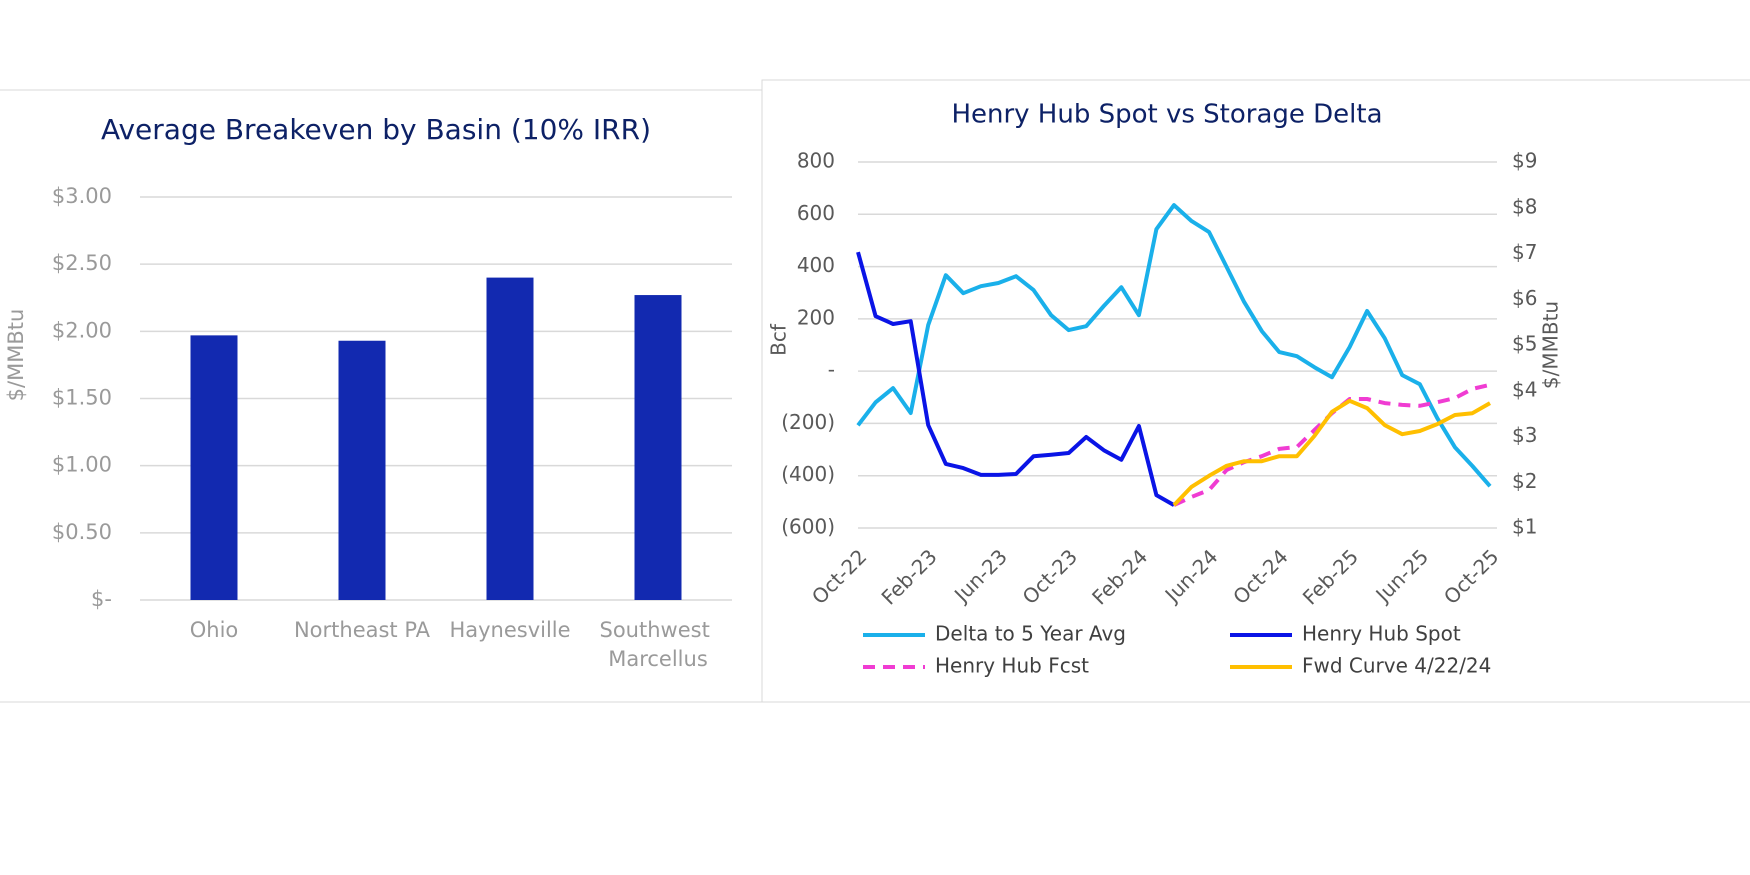  I want to click on x-tick-label: Ohio, so click(214, 630).